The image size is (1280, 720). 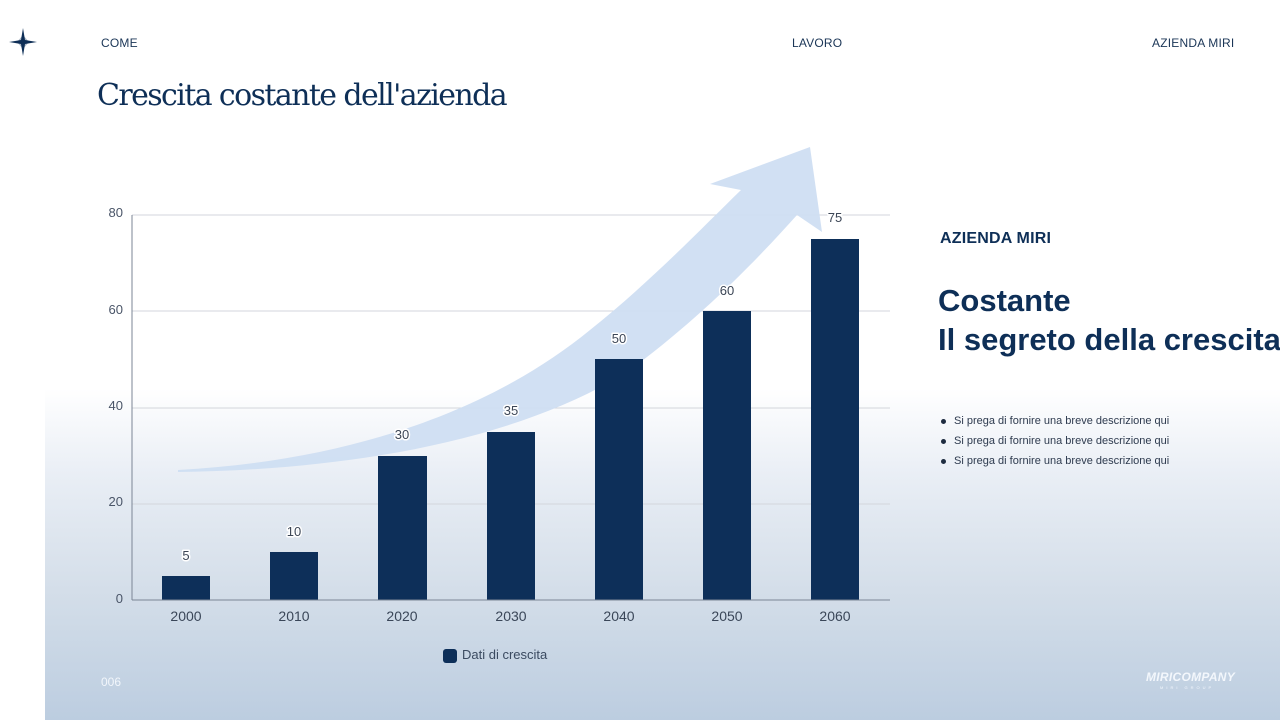 What do you see at coordinates (618, 616) in the screenshot?
I see `x-tick: 2040` at bounding box center [618, 616].